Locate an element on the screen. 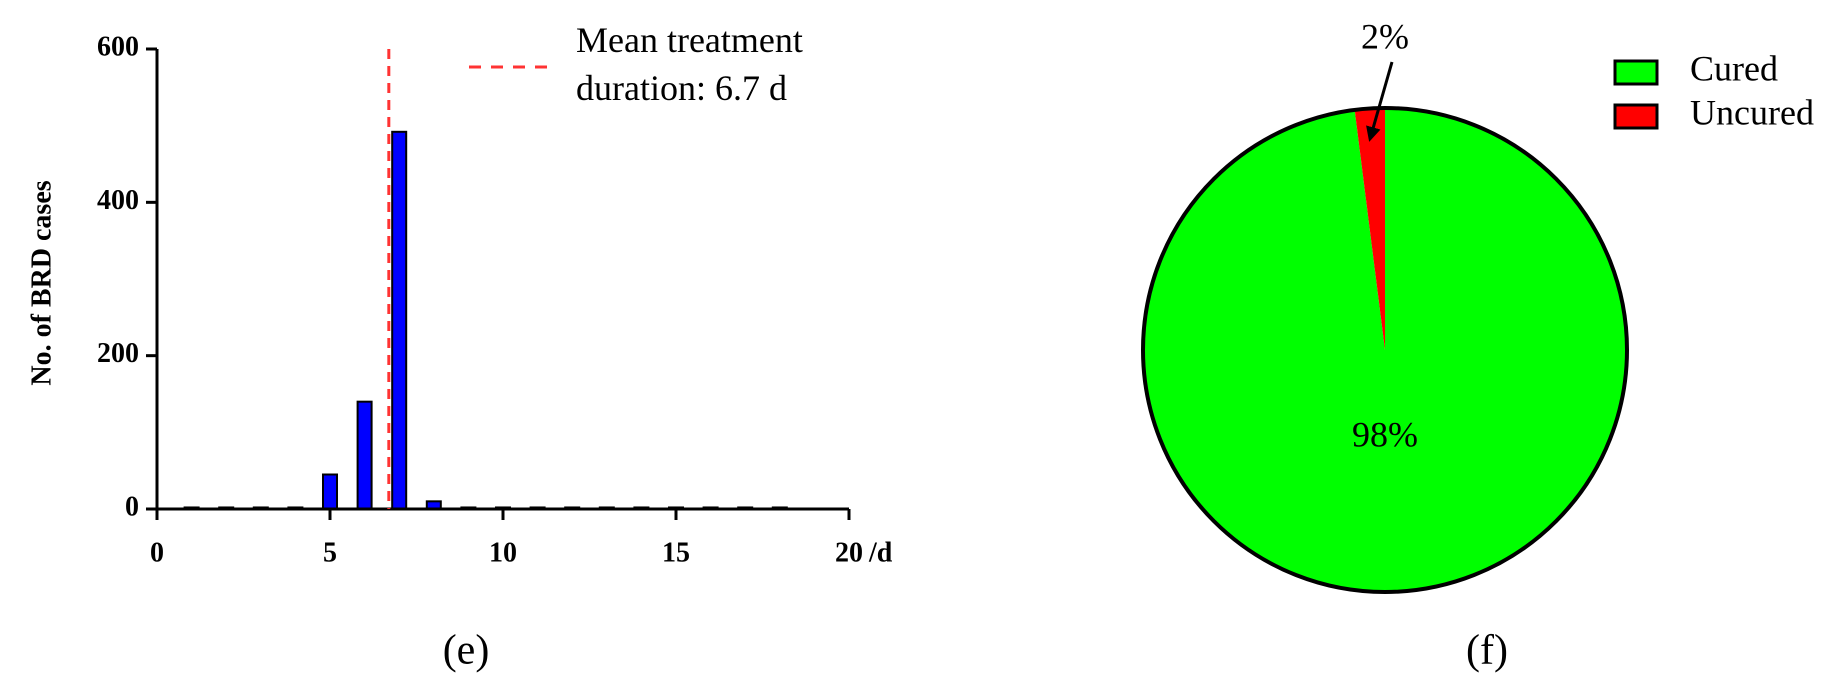  pie-slice is located at coordinates (1369, 229).